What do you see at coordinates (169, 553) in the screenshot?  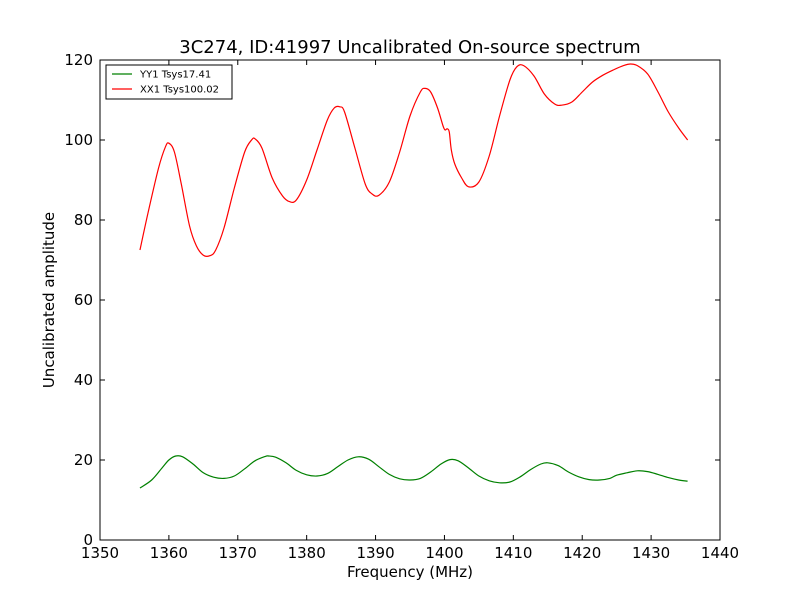 I see `x-tick-label: 1360` at bounding box center [169, 553].